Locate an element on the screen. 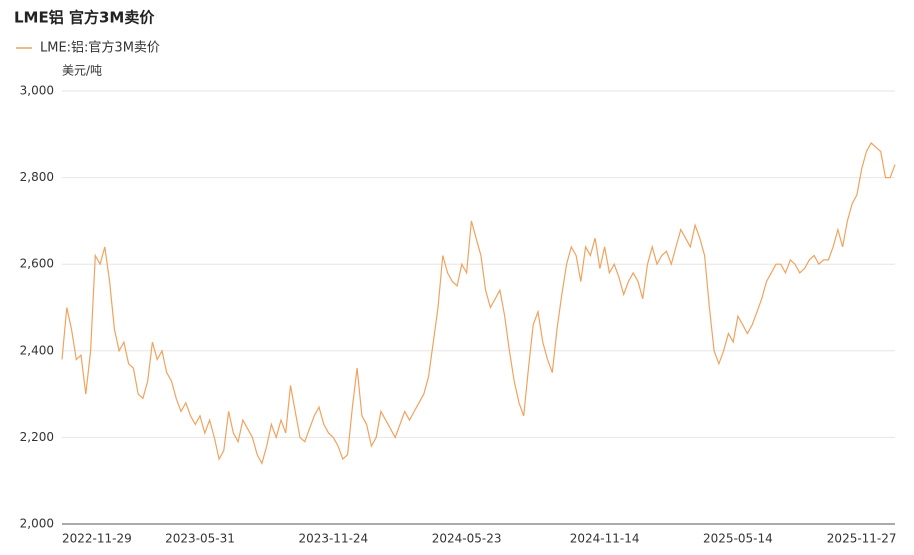  x-tick-label: 2023-05-31 is located at coordinates (200, 539).